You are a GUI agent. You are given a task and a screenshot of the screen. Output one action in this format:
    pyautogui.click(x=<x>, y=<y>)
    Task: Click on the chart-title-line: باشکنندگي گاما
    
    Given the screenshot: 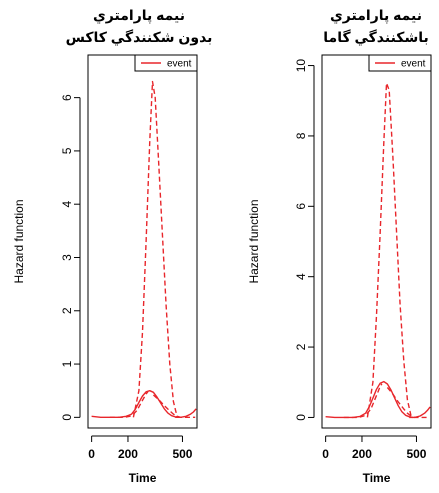 What is the action you would take?
    pyautogui.click(x=375, y=37)
    